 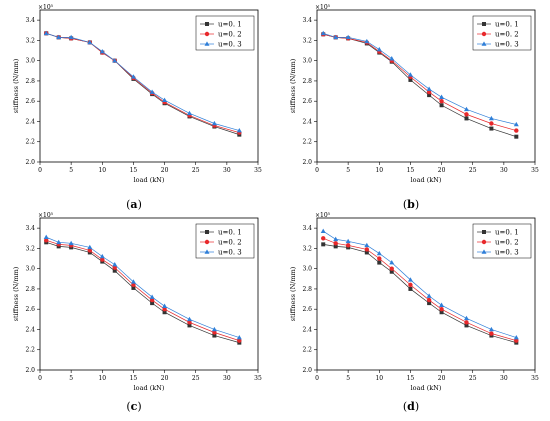 What do you see at coordinates (30, 162) in the screenshot?
I see `y-tick-label: 2.0` at bounding box center [30, 162].